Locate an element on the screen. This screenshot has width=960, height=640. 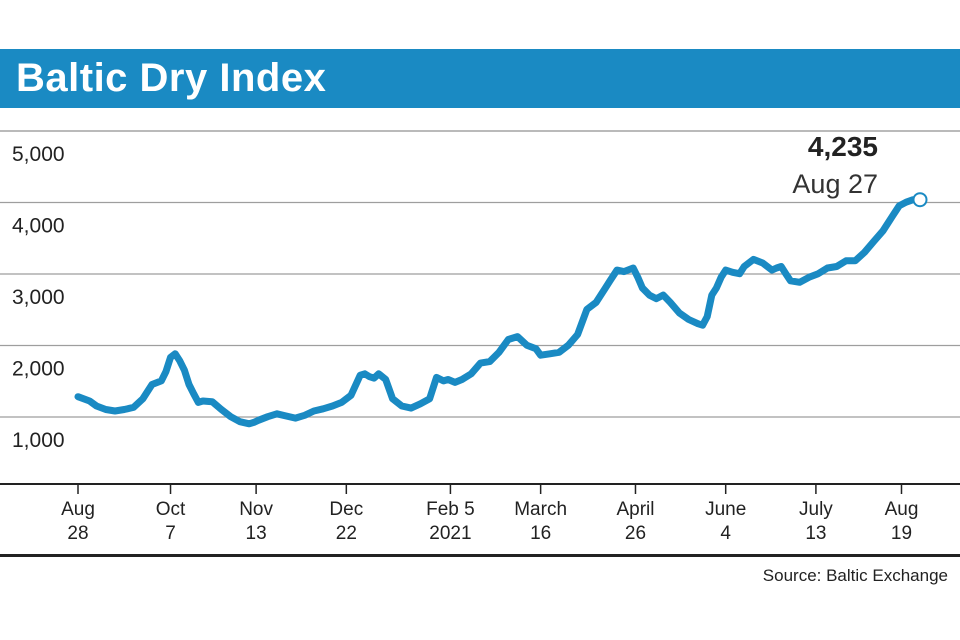
x-tick-label-7-line2: 4 is located at coordinates (725, 533).